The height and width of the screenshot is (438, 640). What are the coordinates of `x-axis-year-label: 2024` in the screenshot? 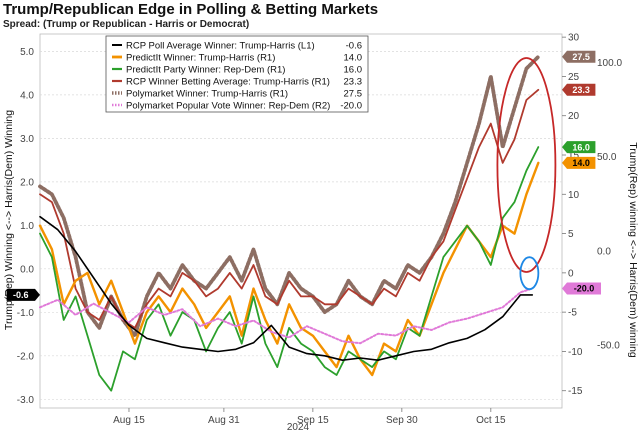 It's located at (298, 427).